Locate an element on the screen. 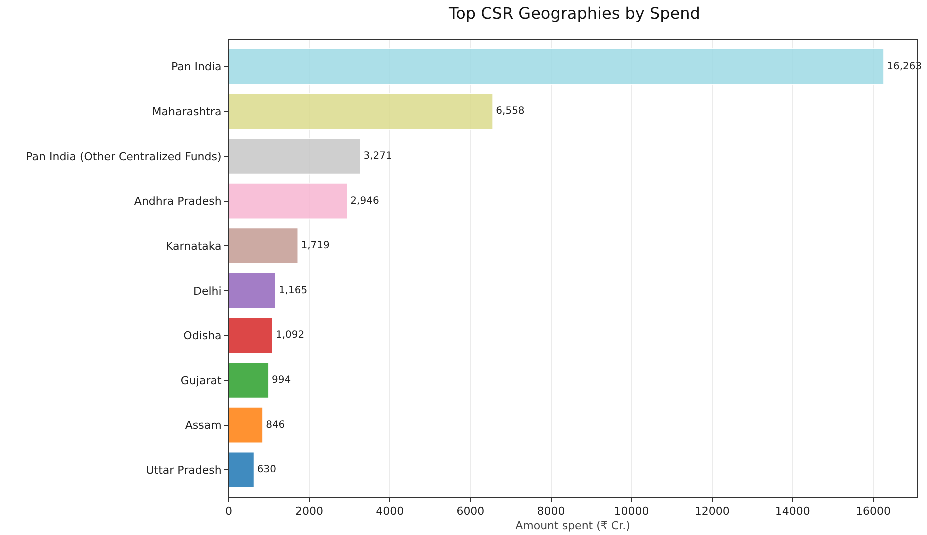 The height and width of the screenshot is (535, 927). data-label: 3,271 is located at coordinates (378, 156).